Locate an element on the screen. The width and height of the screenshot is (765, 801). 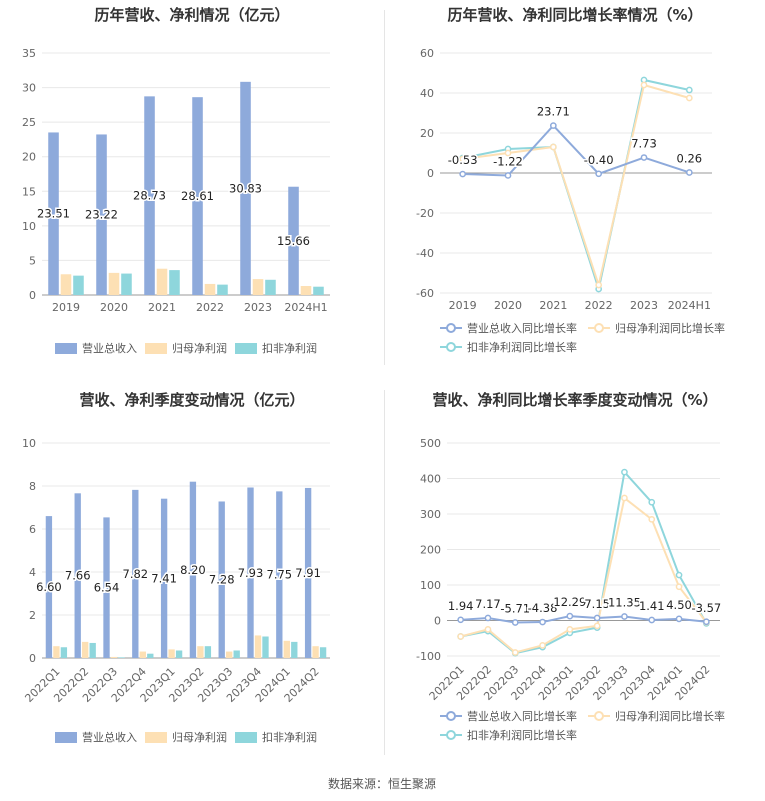
legend-label: 归母净利润同比增长率 is located at coordinates (670, 328).